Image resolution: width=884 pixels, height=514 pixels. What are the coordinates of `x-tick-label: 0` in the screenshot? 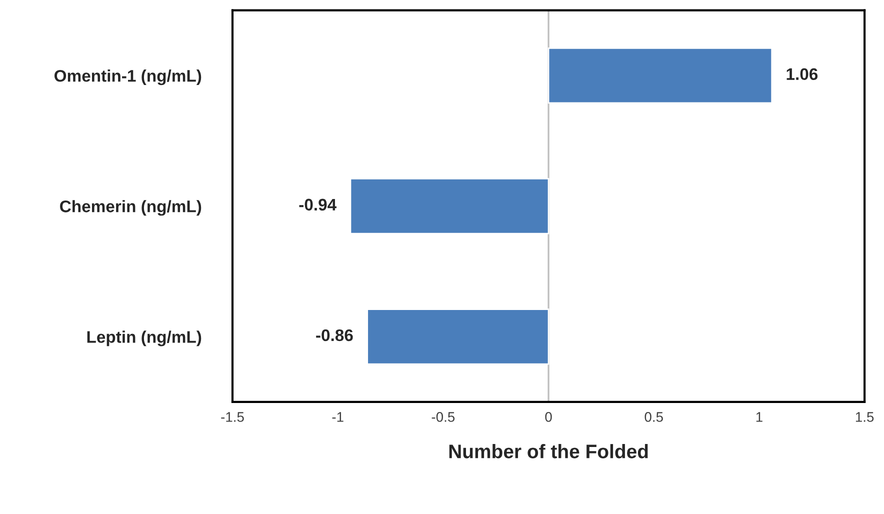 It's located at (548, 417).